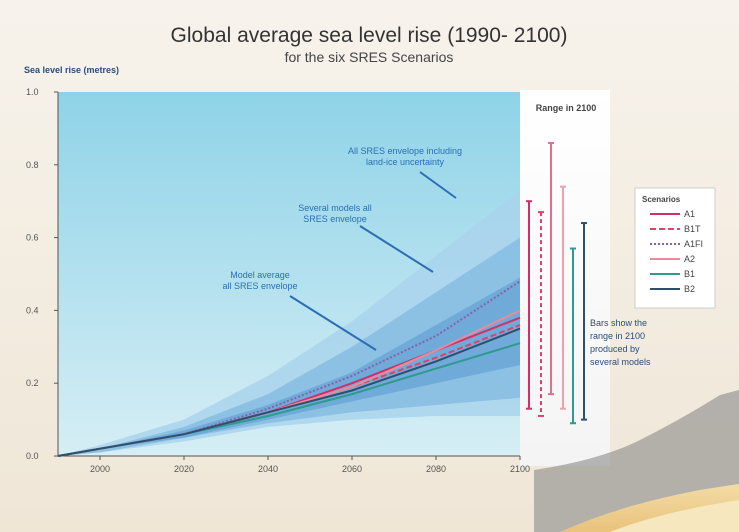 This screenshot has height=532, width=739. I want to click on annotation-bars-note-line4: several models, so click(620, 362).